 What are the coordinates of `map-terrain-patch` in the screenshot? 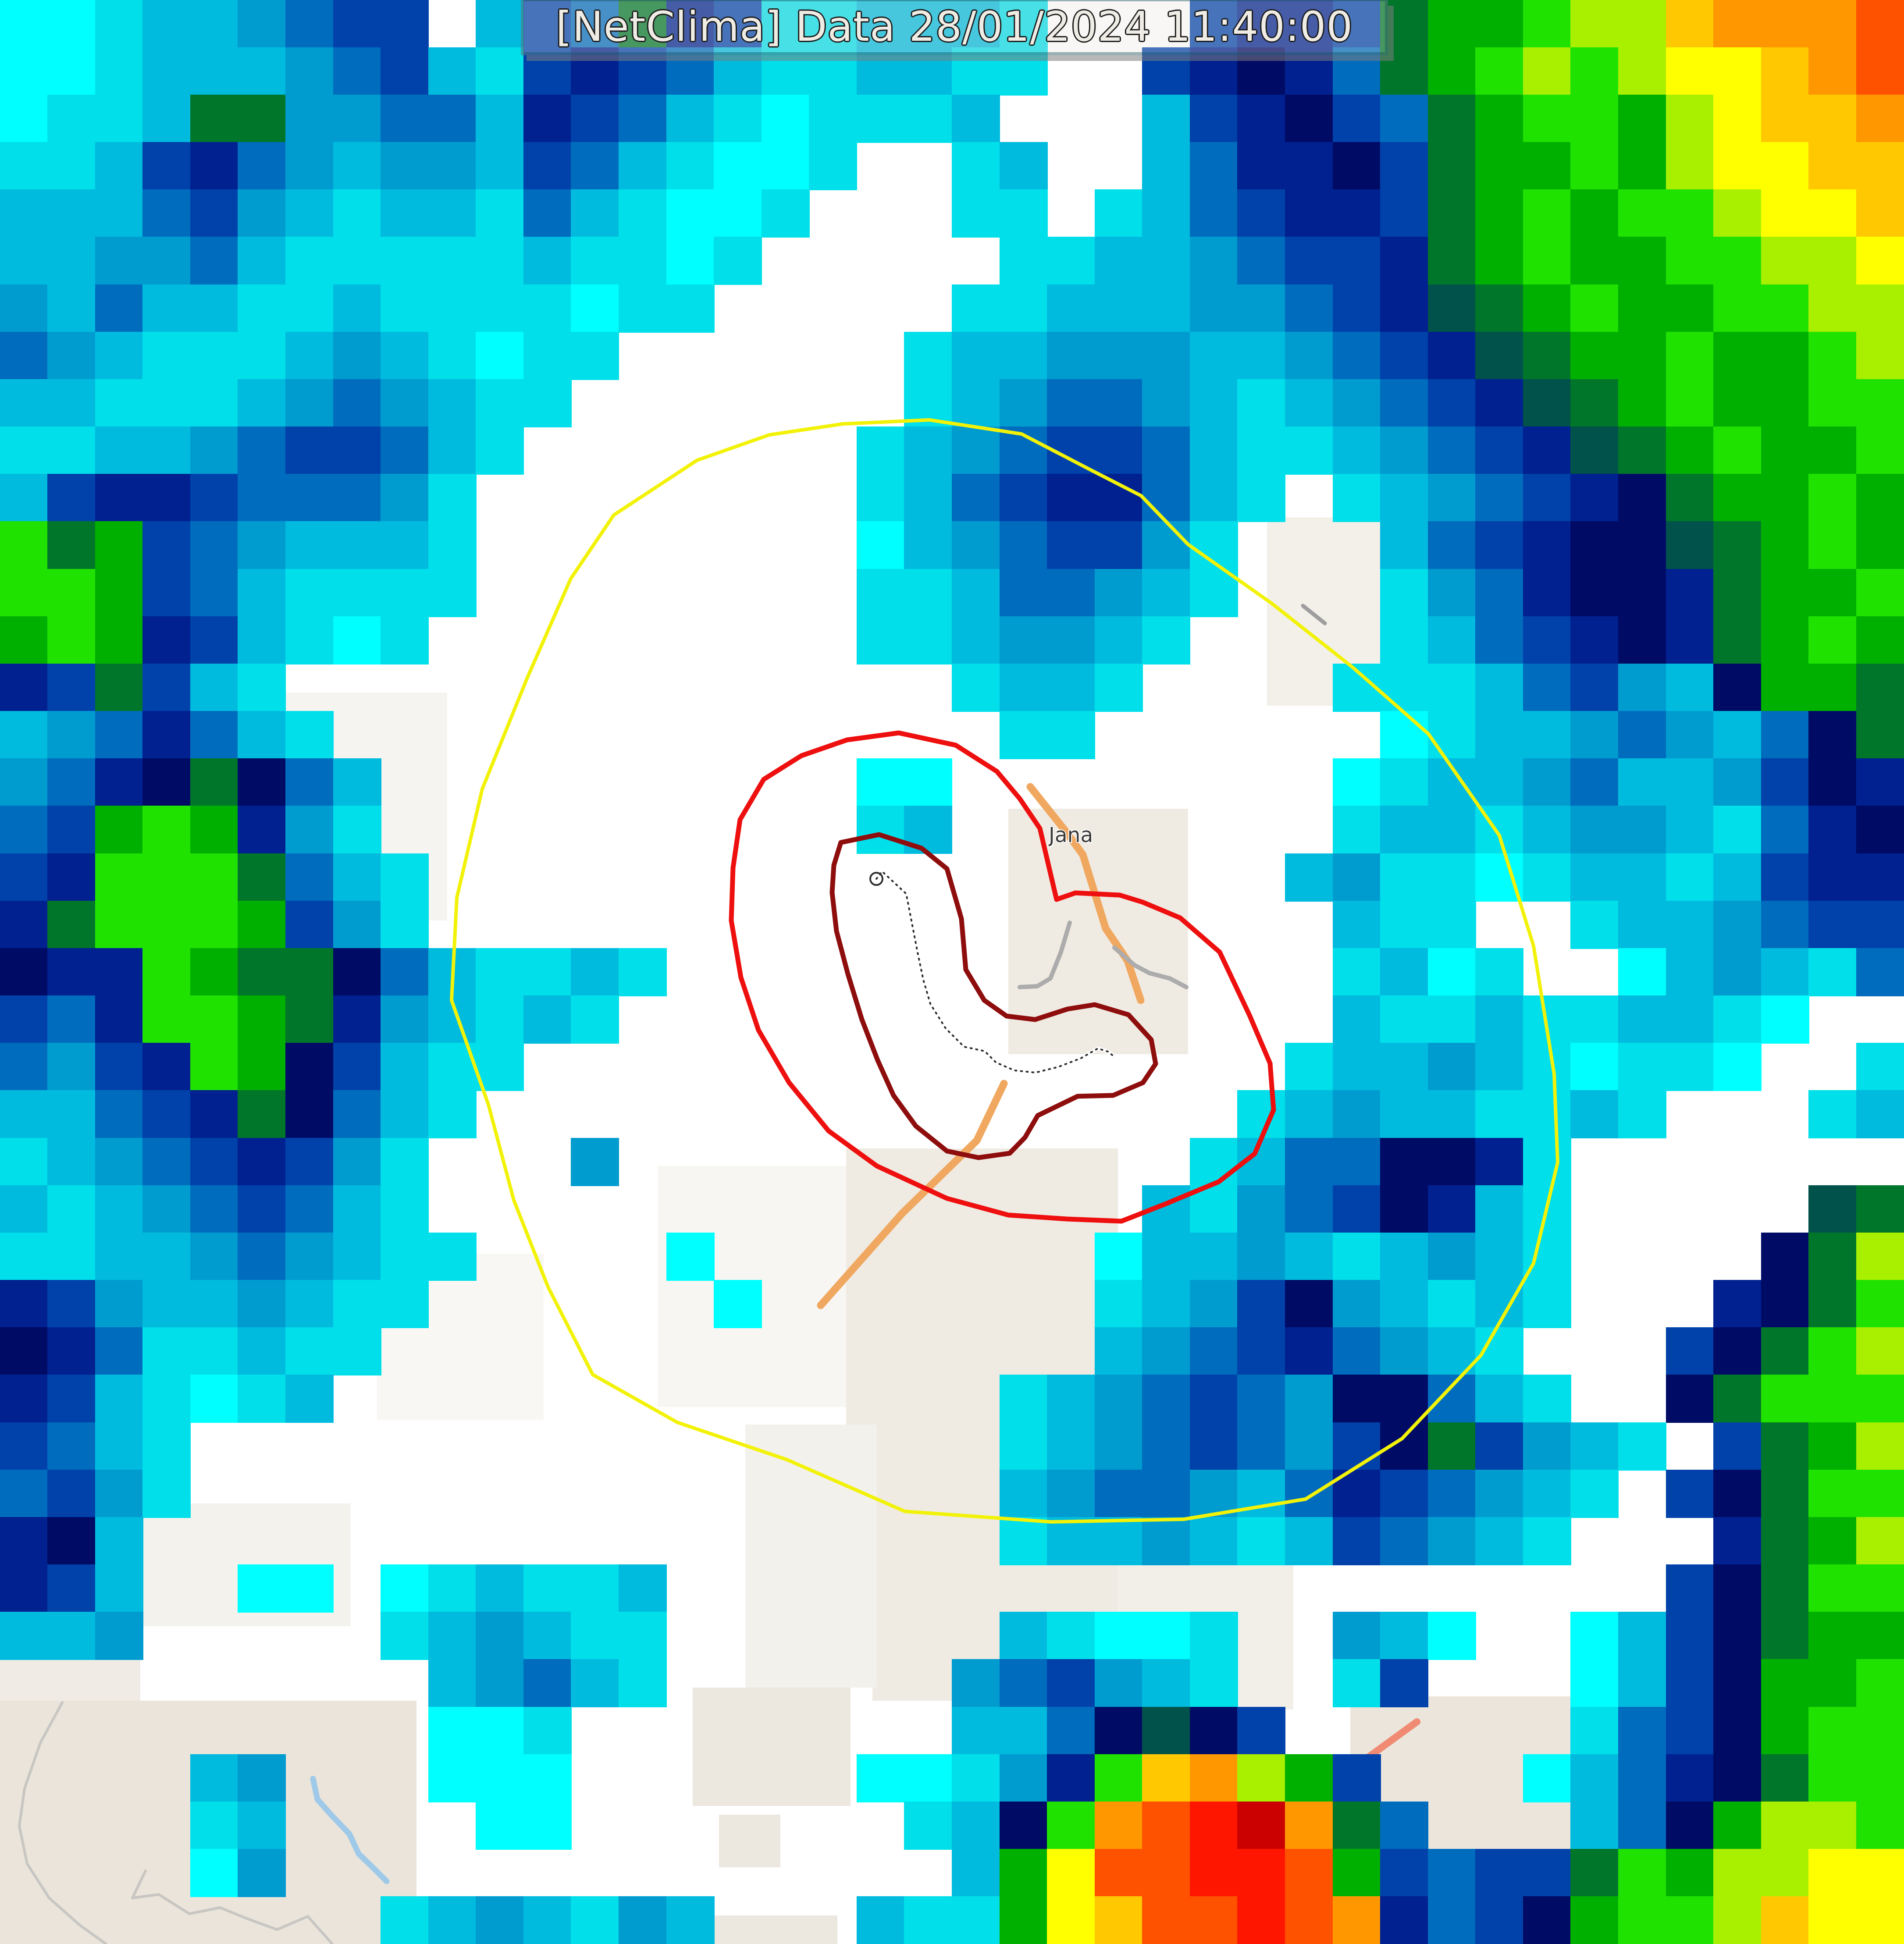 It's located at (771, 1930).